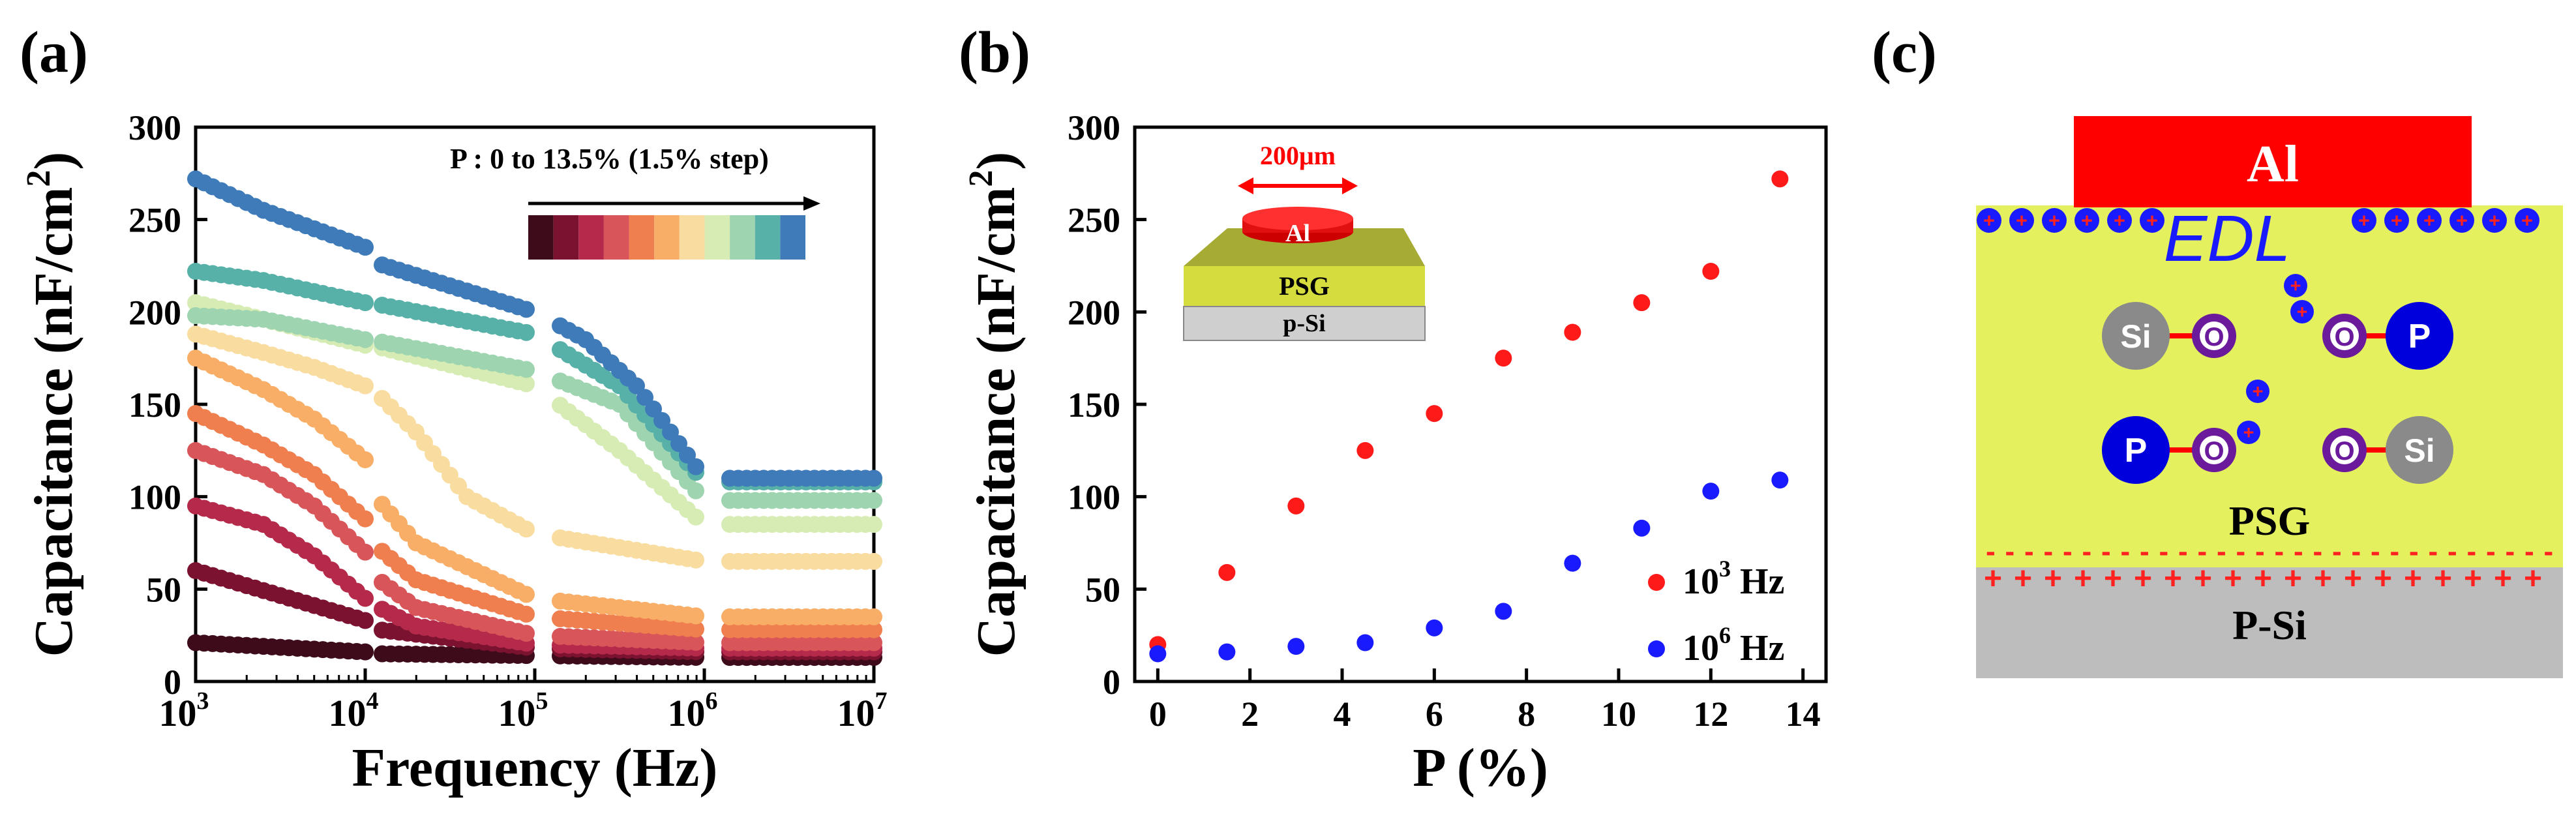 This screenshot has width=2576, height=823. I want to click on y-tick-label: 200, so click(1094, 312).